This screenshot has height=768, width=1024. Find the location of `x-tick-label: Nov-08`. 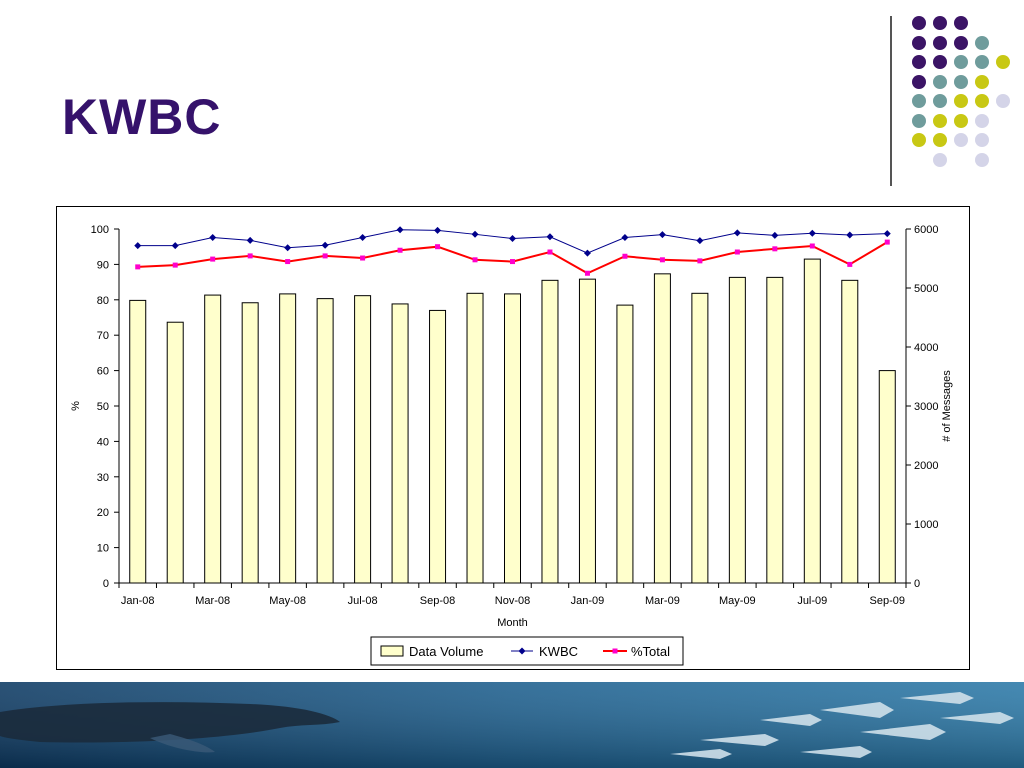

x-tick-label: Nov-08 is located at coordinates (512, 601).